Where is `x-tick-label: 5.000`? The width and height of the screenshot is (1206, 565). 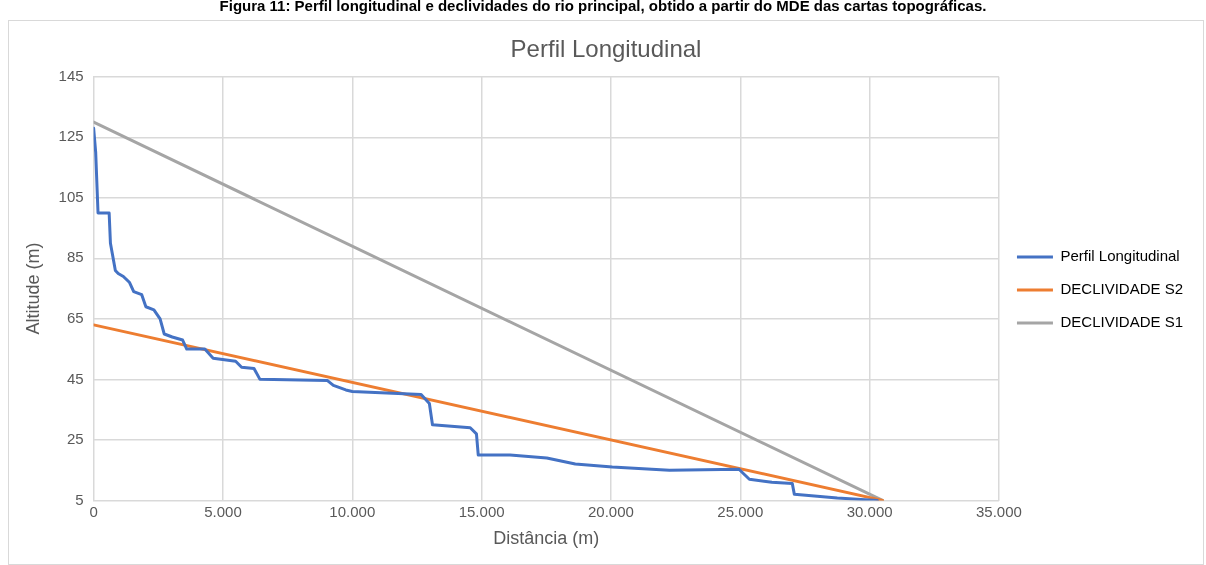
x-tick-label: 5.000 is located at coordinates (223, 511).